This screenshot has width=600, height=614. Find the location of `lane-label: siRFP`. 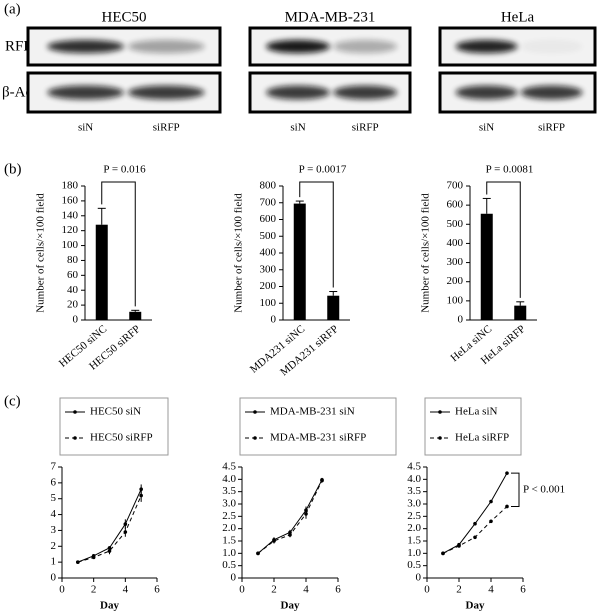

lane-label: siRFP is located at coordinates (365, 128).